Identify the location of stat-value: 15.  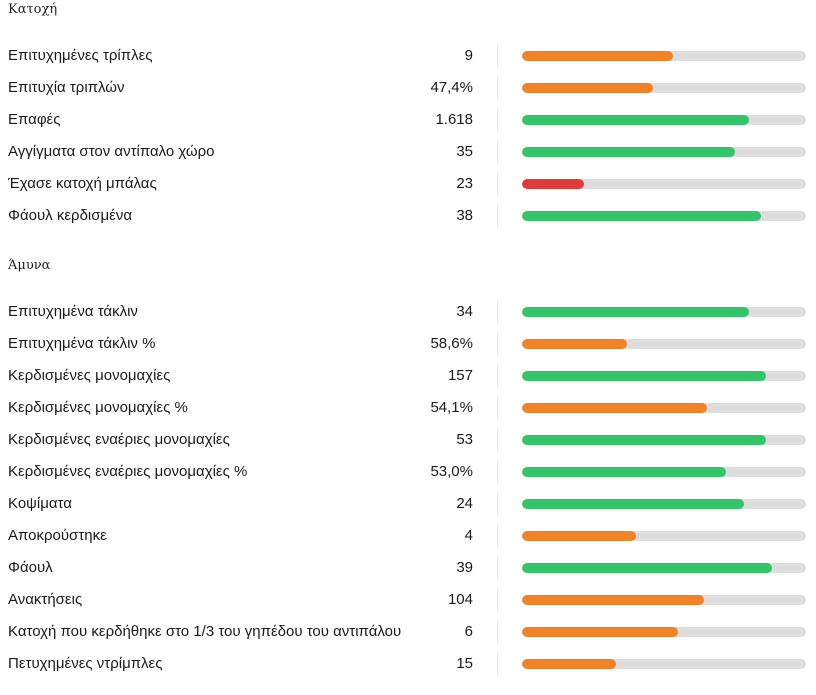
(464, 663).